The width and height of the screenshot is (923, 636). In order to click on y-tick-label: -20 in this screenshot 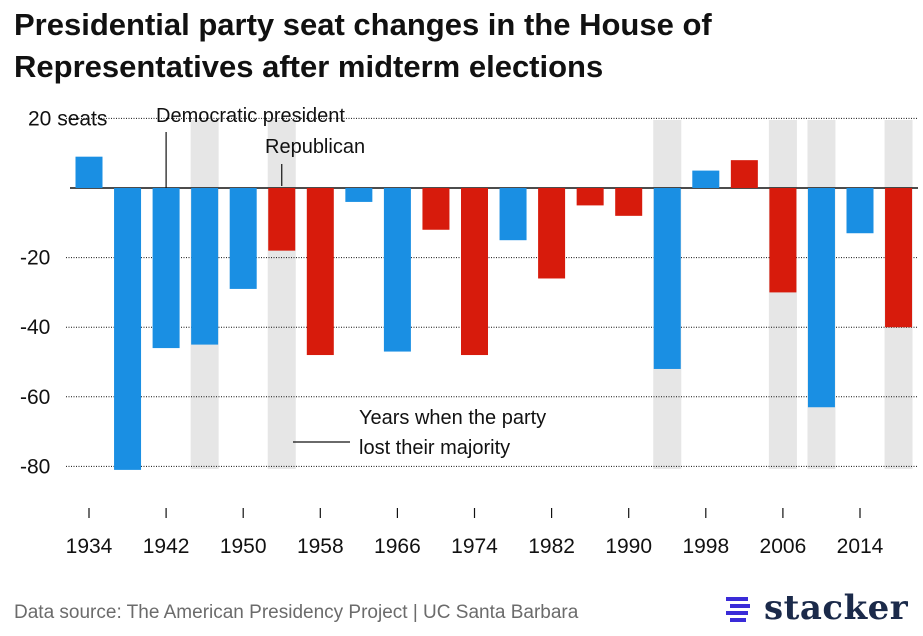, I will do `click(35, 258)`.